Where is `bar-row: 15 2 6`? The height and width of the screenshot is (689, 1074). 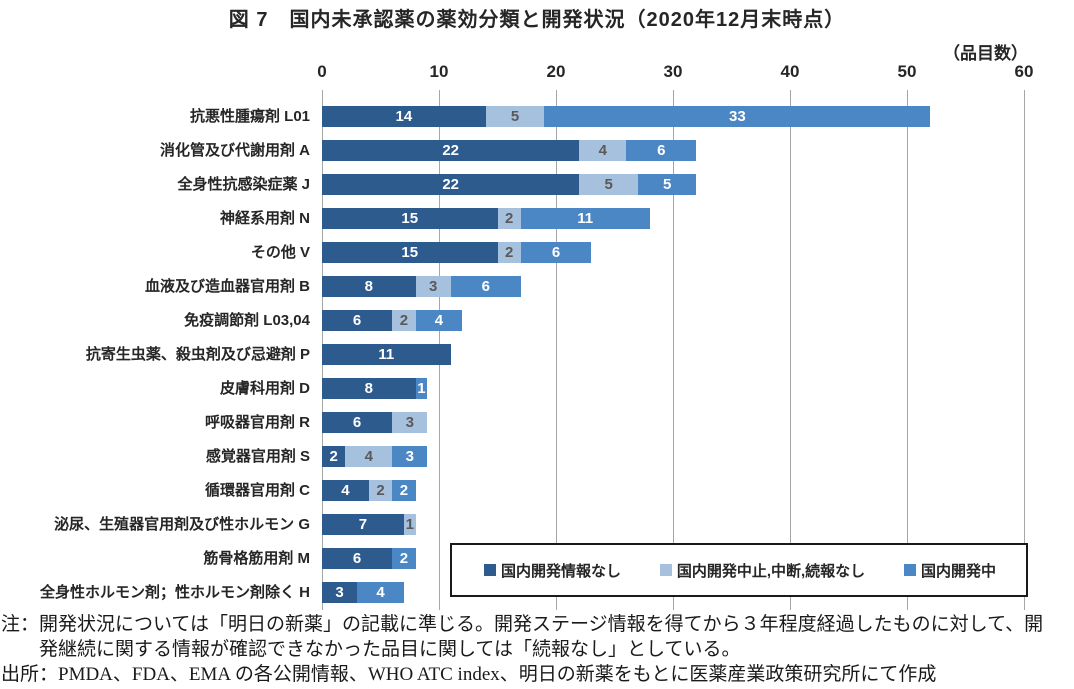
bar-row: 15 2 6 is located at coordinates (457, 252).